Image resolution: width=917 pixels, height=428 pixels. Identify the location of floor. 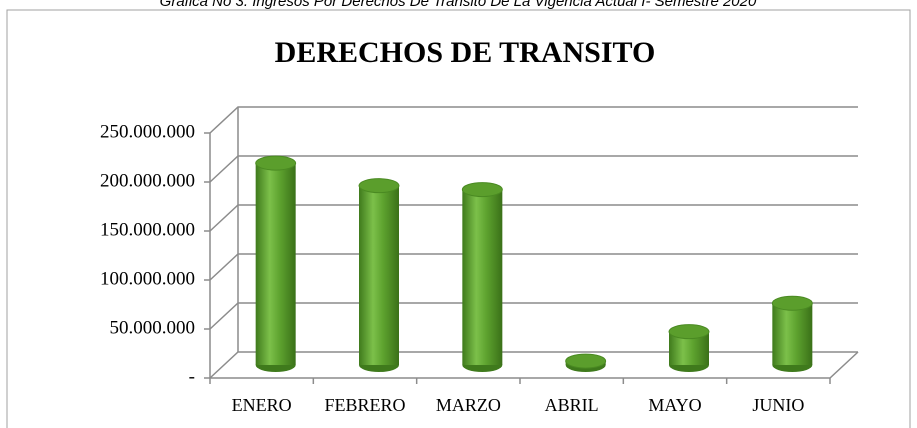
(534, 365).